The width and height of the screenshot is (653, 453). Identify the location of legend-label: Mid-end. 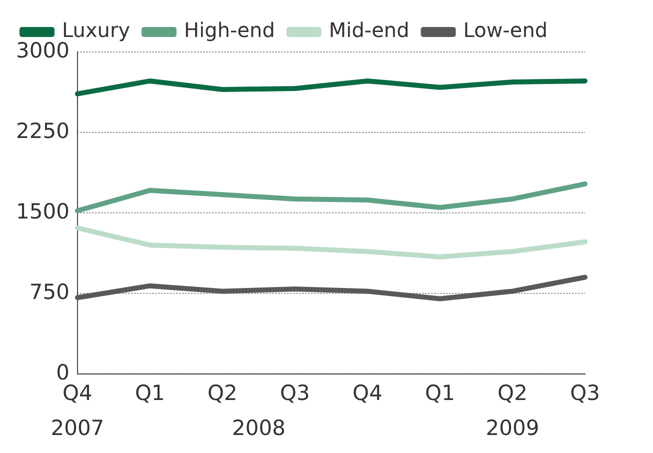
(369, 30).